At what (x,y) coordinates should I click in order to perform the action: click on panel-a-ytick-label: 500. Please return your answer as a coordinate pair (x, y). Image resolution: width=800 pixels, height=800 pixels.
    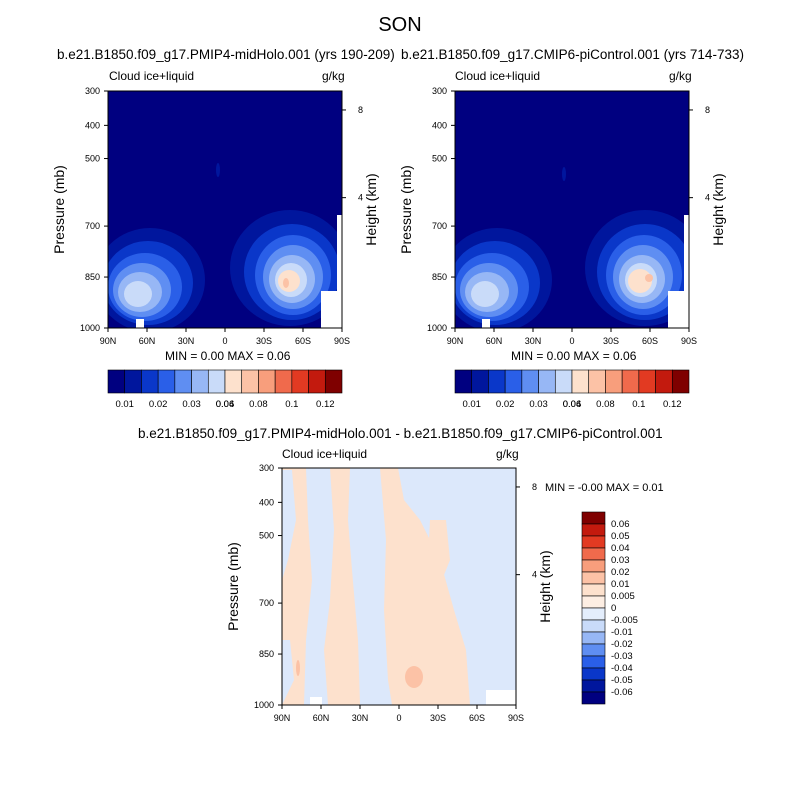
    Looking at the image, I should click on (92, 159).